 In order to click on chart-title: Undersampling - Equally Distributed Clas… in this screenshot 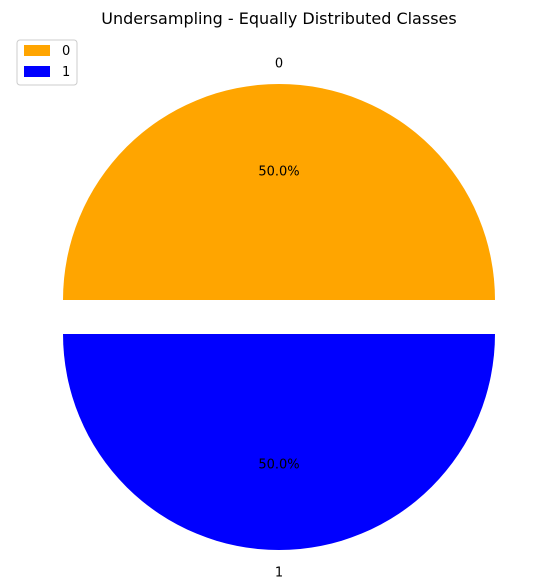, I will do `click(278, 18)`.